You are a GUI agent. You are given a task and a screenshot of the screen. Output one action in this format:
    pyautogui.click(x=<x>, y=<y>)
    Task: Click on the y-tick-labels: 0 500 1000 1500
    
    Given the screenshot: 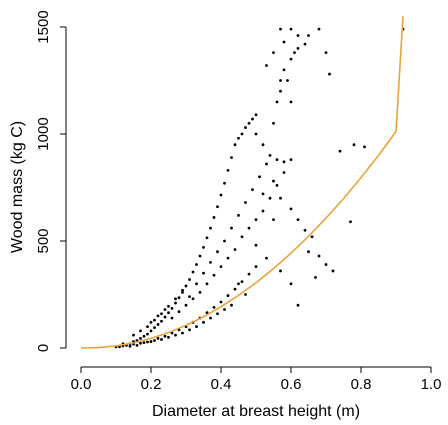 What is the action you would take?
    pyautogui.click(x=43, y=181)
    